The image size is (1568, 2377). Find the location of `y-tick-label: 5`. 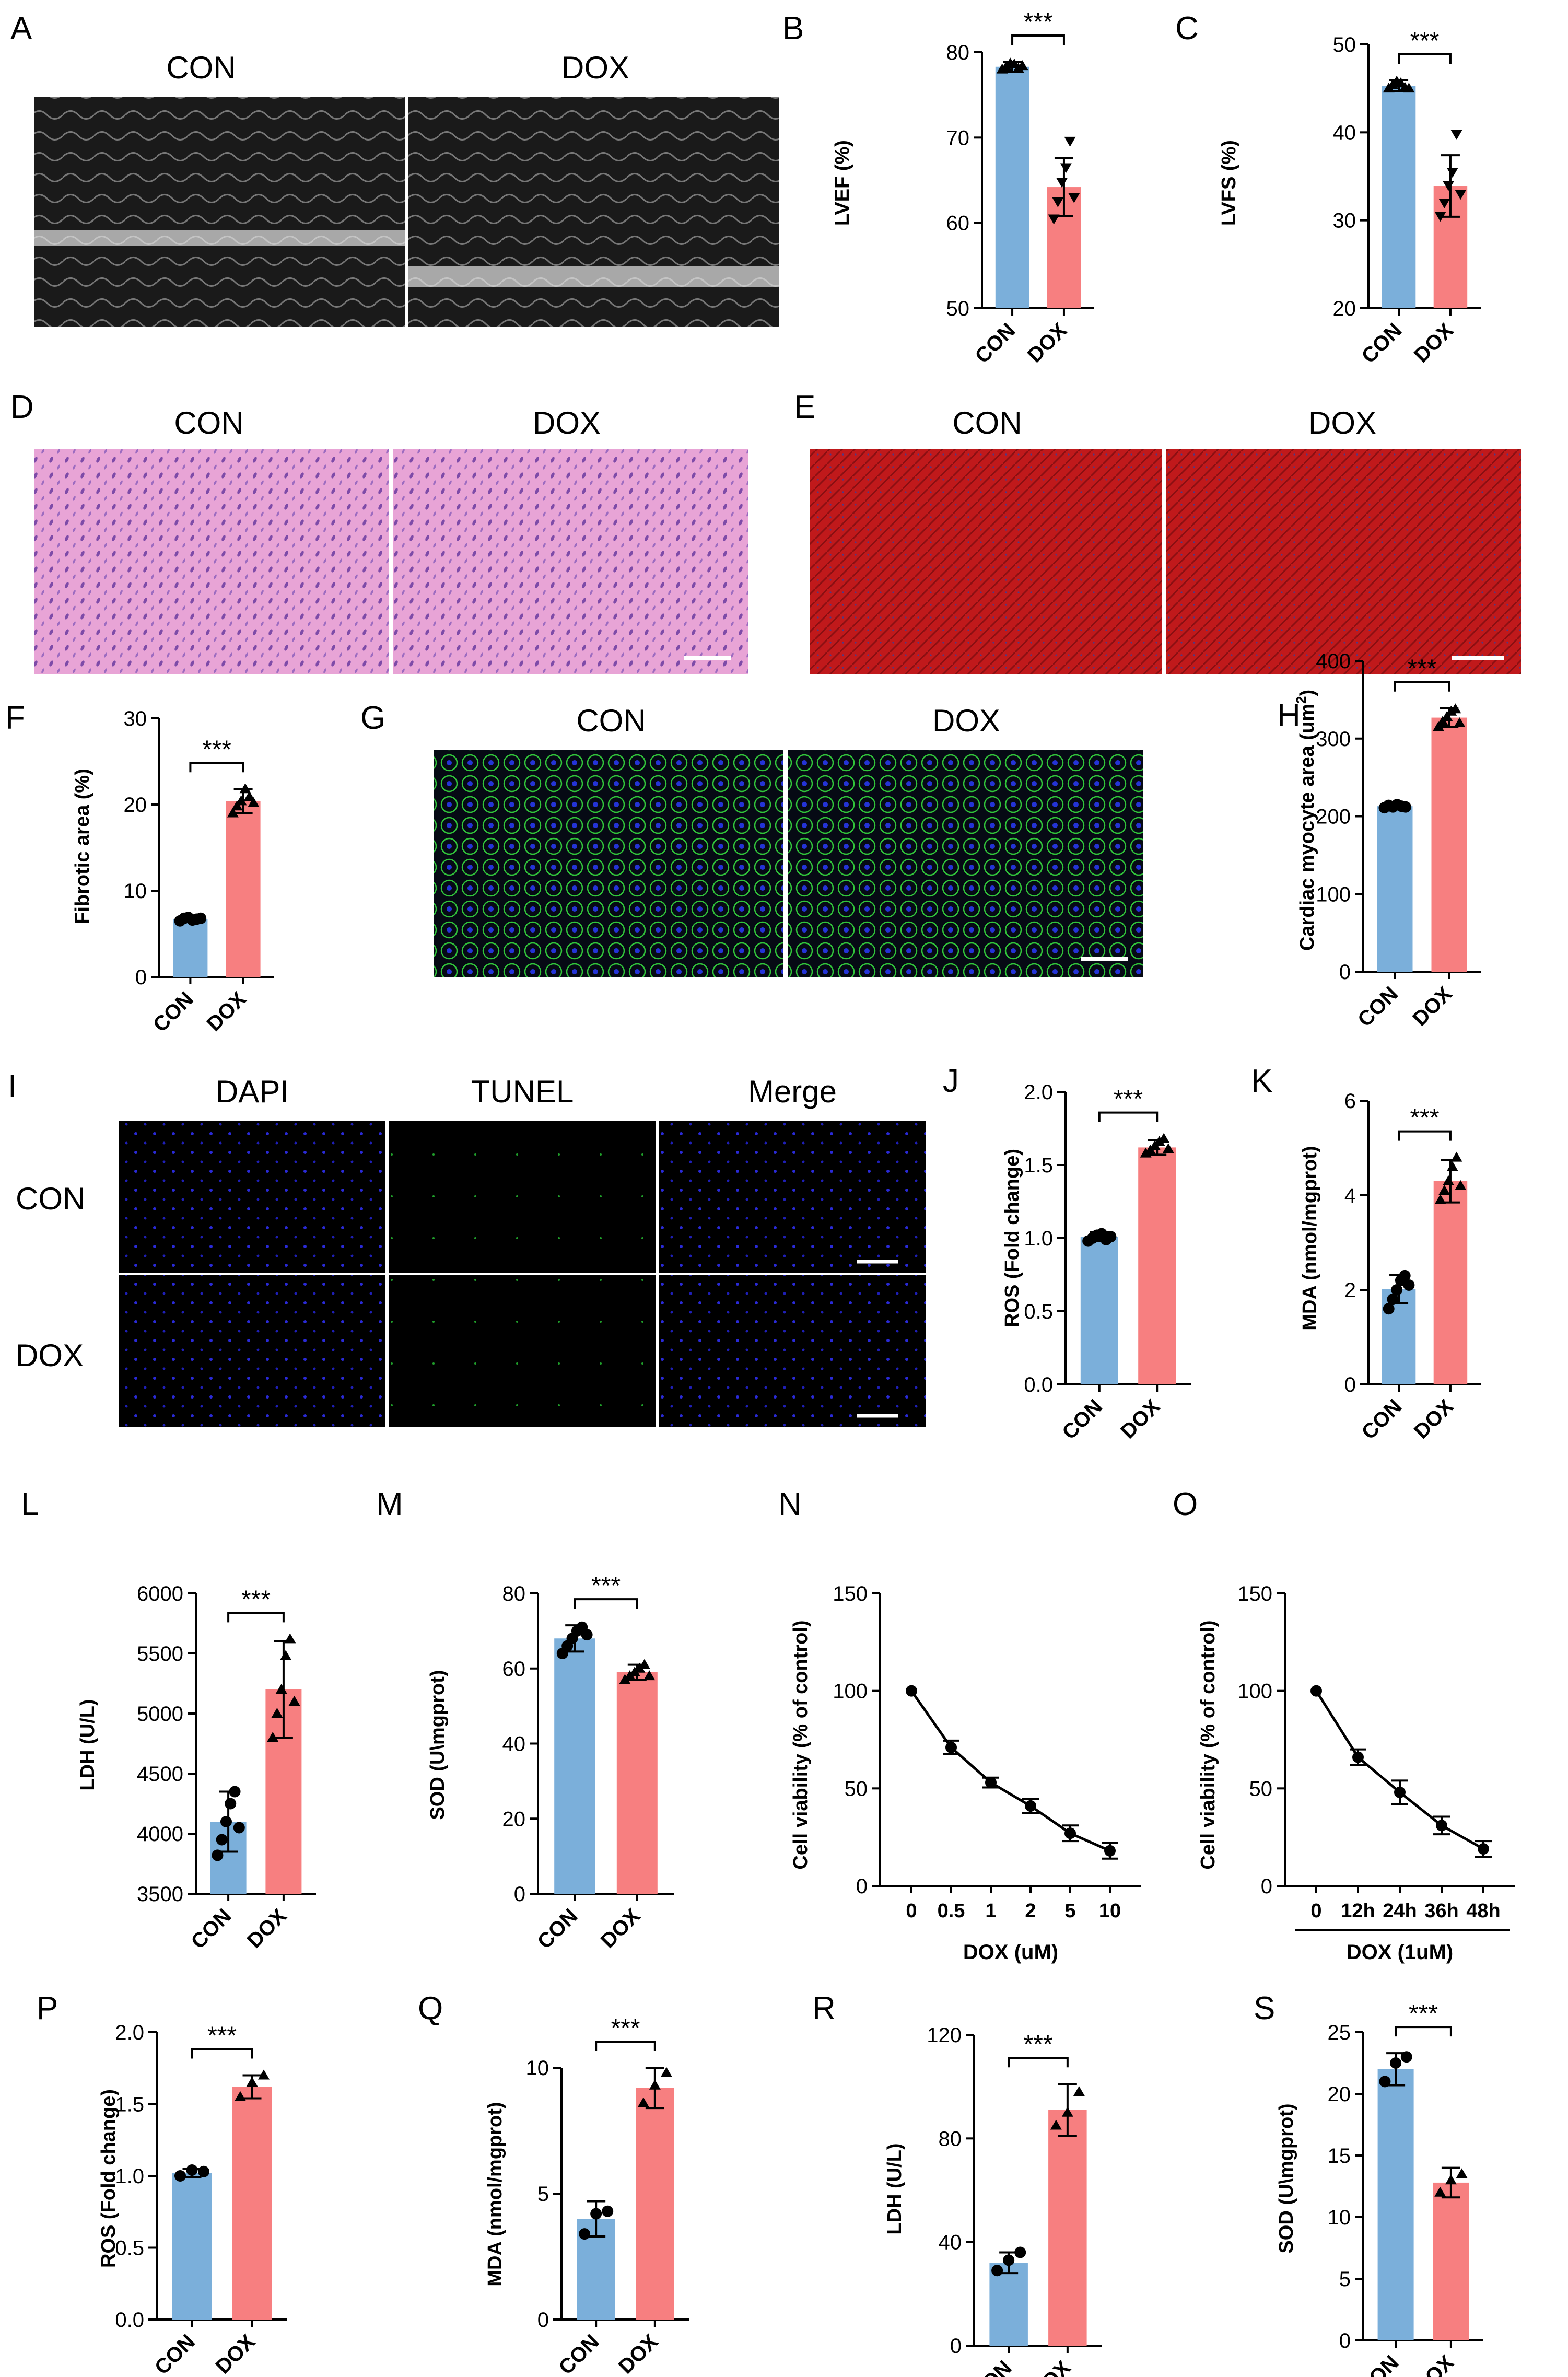

y-tick-label: 5 is located at coordinates (543, 2194).